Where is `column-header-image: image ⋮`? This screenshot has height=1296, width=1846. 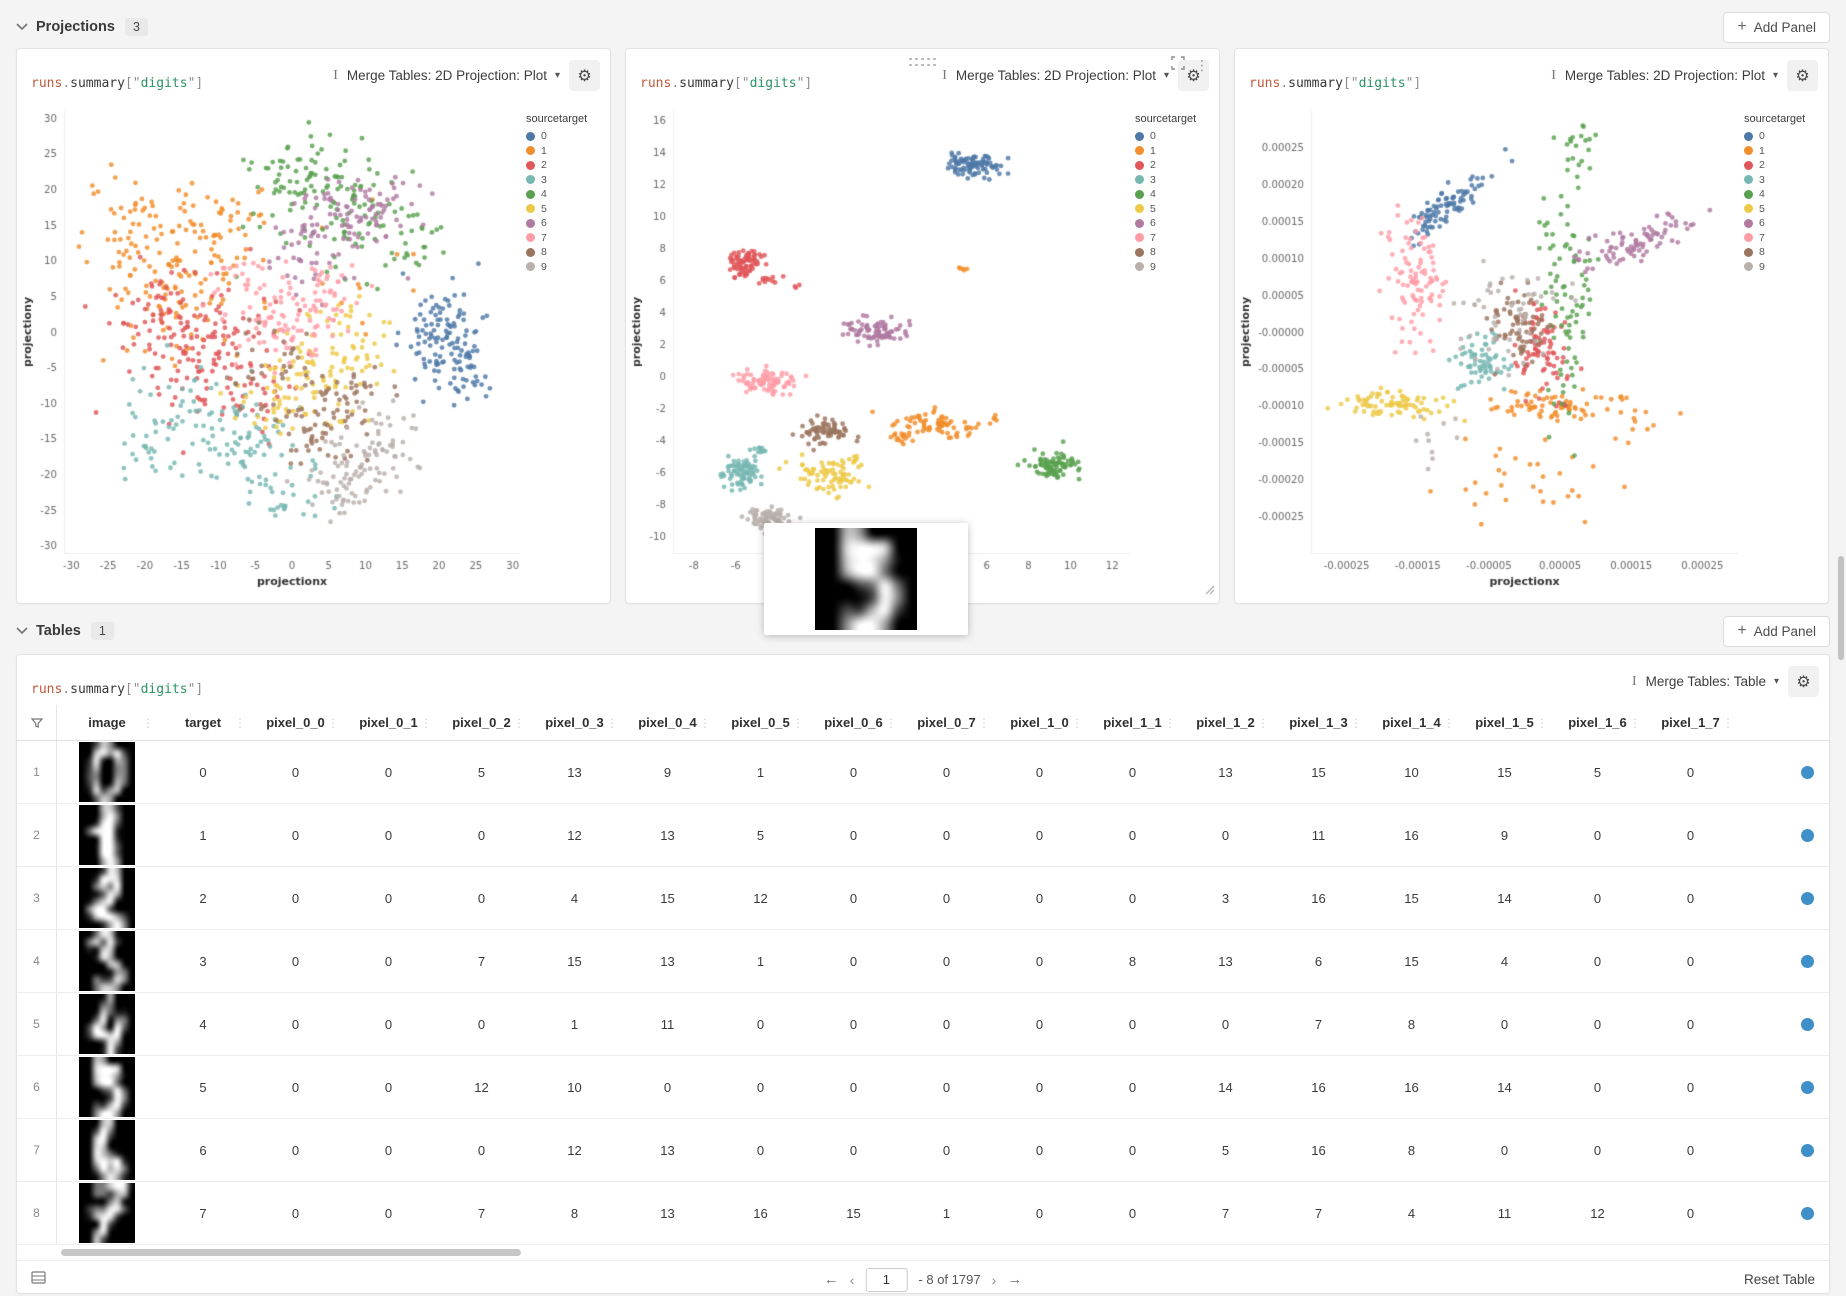 column-header-image: image ⋮ is located at coordinates (121, 722).